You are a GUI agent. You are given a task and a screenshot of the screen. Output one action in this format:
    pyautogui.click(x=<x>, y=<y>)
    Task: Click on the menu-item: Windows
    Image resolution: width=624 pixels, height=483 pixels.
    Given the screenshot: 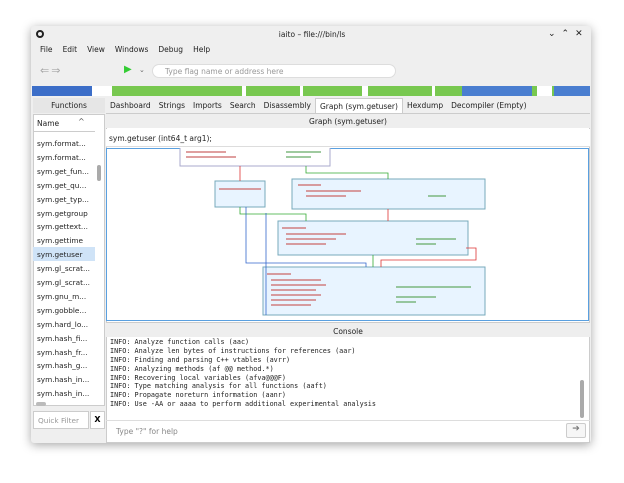 What is the action you would take?
    pyautogui.click(x=131, y=49)
    